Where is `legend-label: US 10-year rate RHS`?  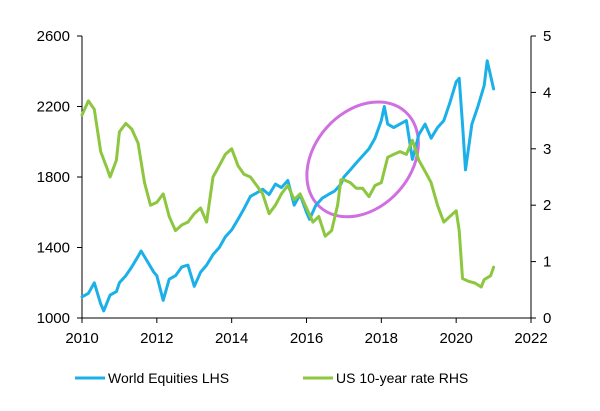 legend-label: US 10-year rate RHS is located at coordinates (402, 378).